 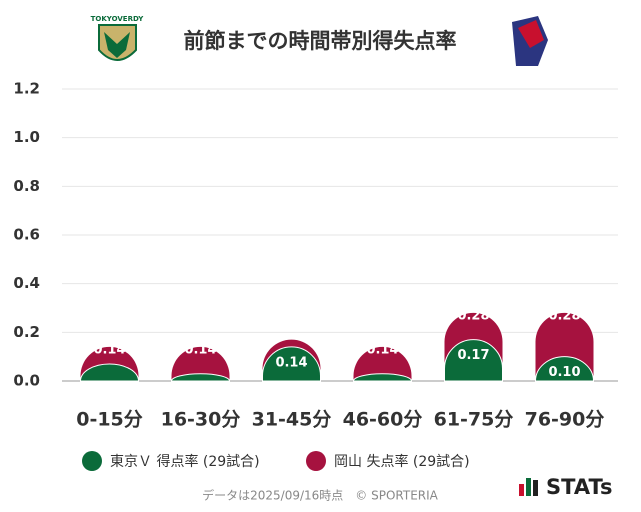 What do you see at coordinates (109, 420) in the screenshot?
I see `x-tick-label: 0-15分` at bounding box center [109, 420].